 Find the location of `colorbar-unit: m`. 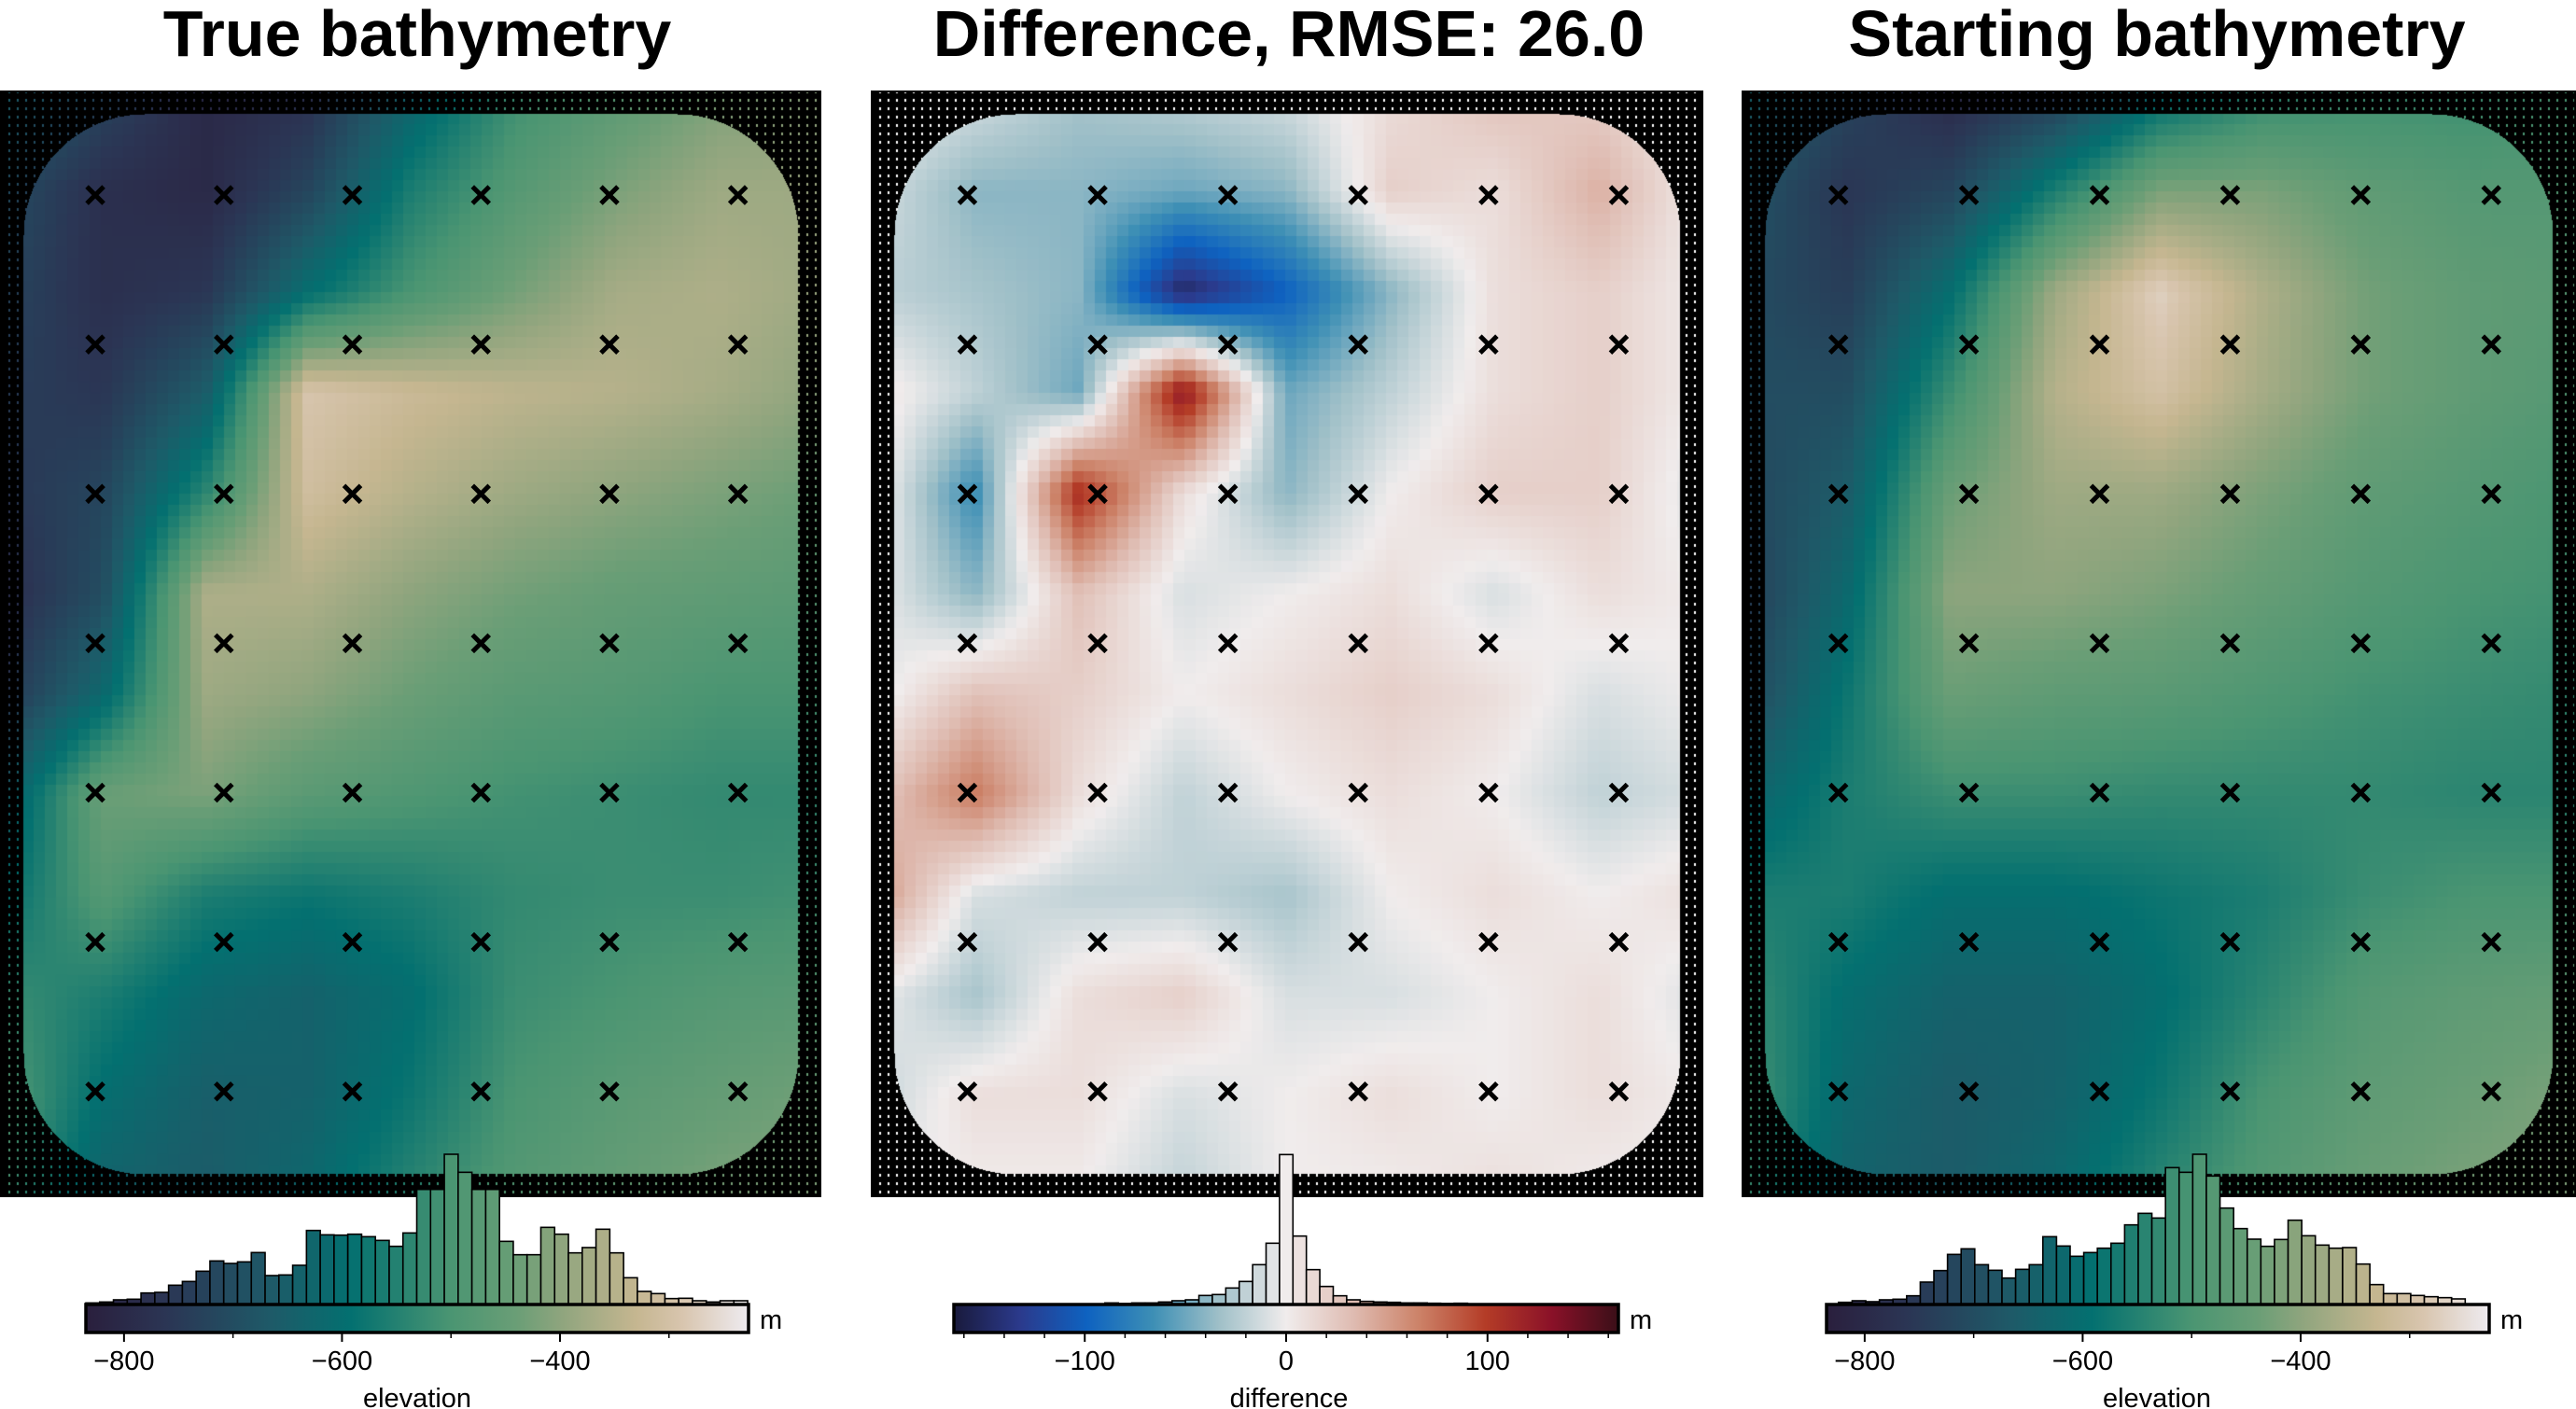

colorbar-unit: m is located at coordinates (1641, 1320).